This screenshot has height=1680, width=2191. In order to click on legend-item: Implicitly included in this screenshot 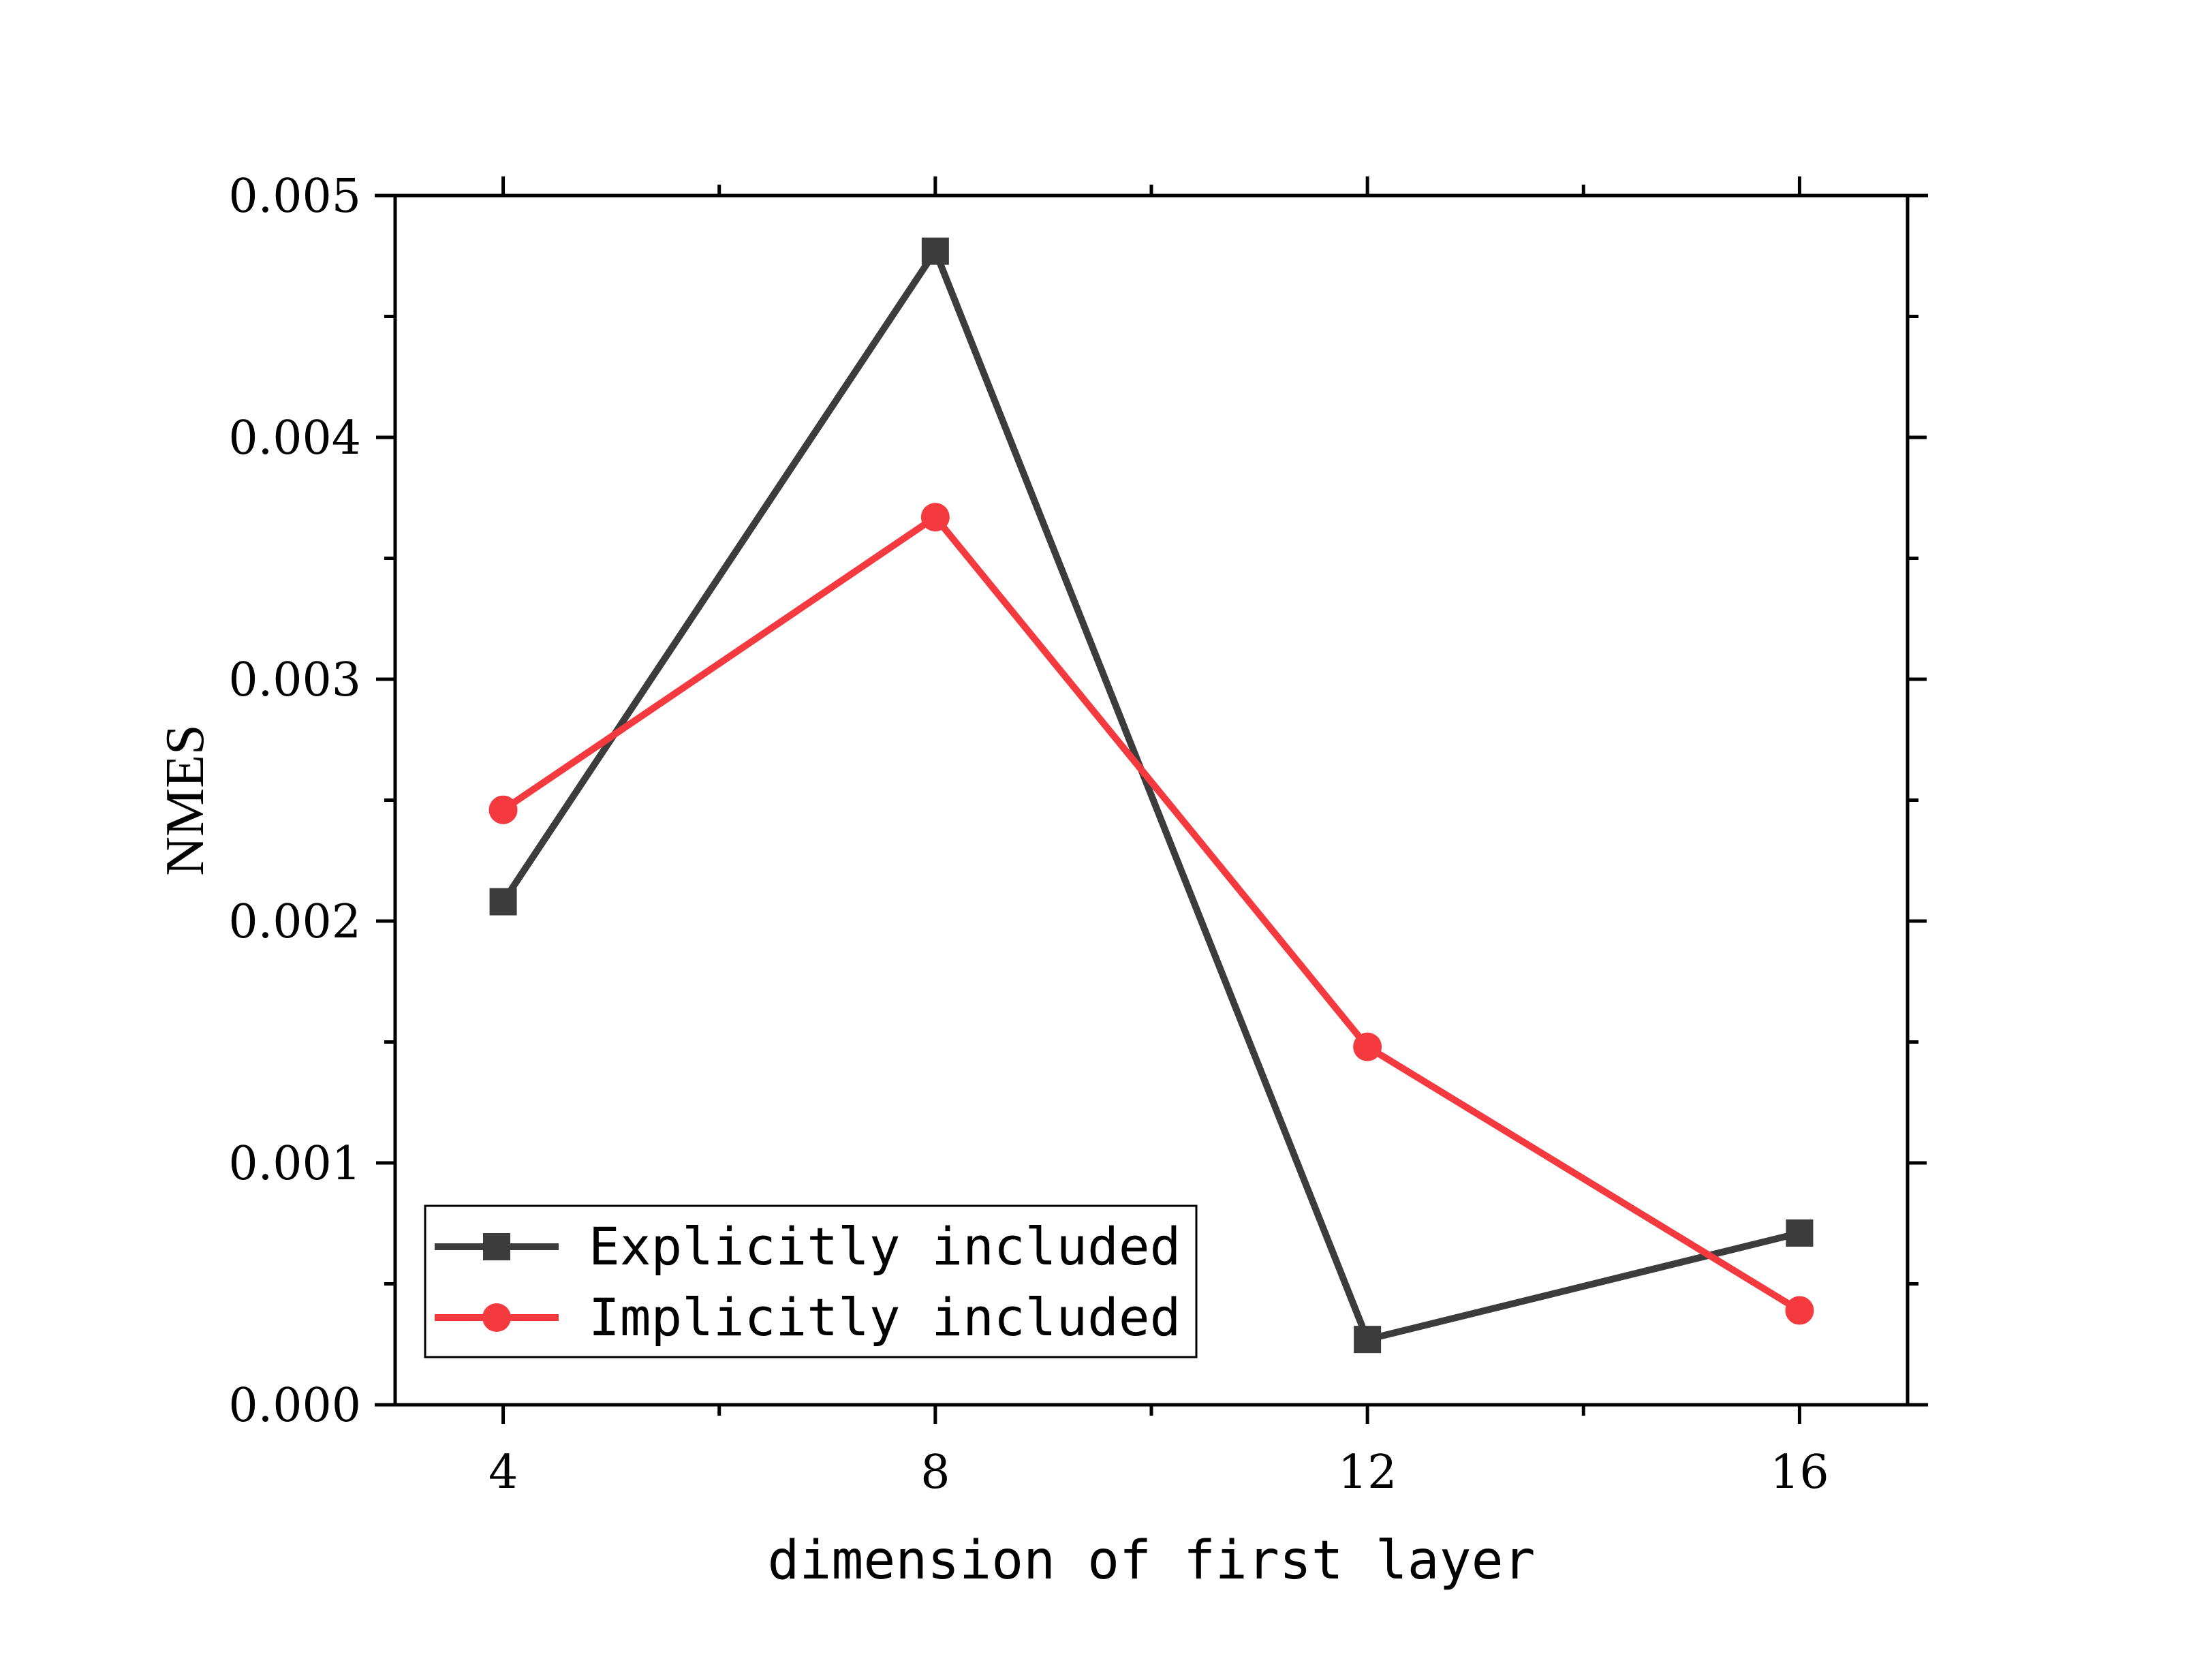, I will do `click(808, 1317)`.